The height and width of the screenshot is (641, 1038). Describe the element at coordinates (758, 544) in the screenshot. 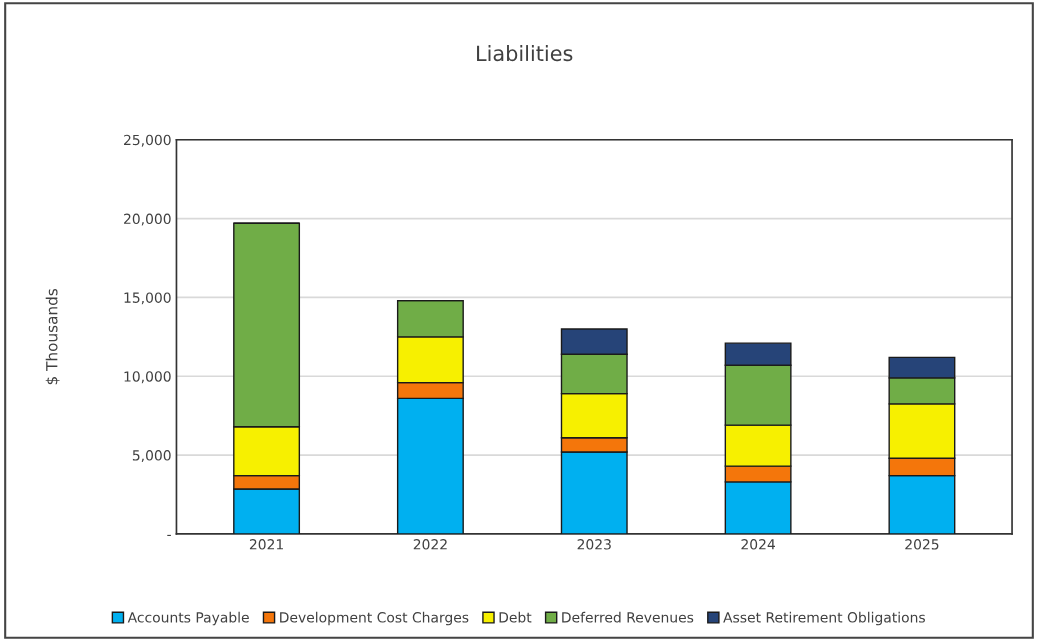

I see `x-tick-label: 2024` at that location.